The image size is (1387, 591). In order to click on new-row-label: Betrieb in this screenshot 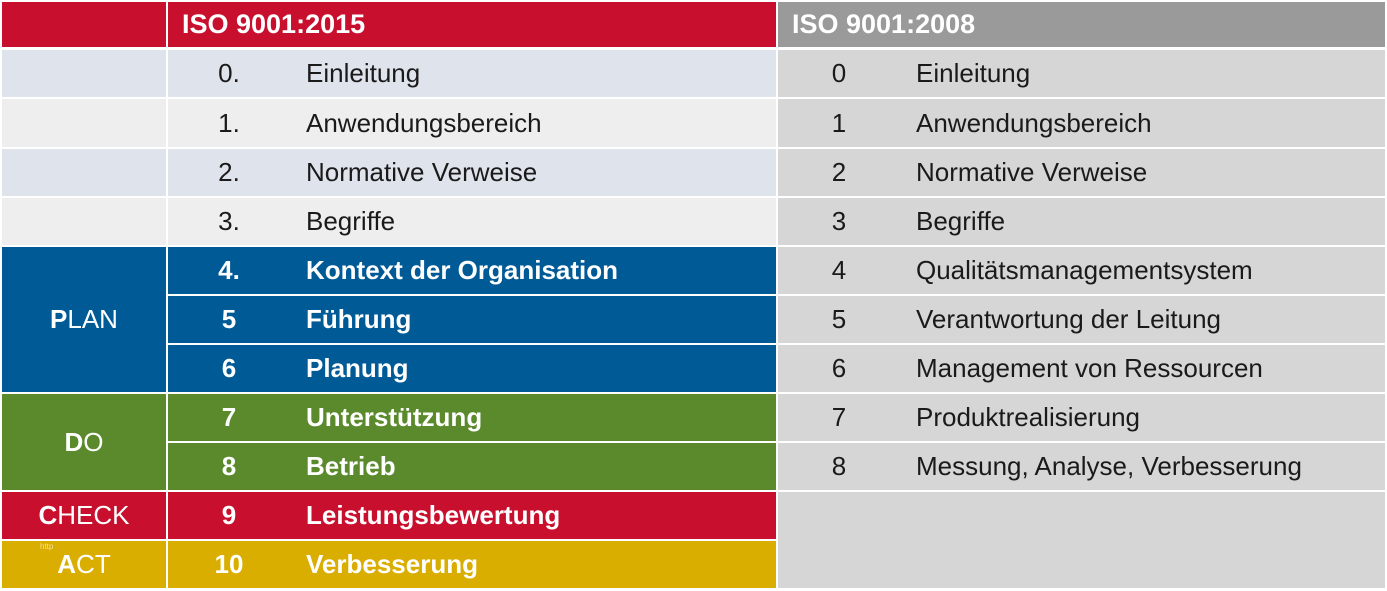, I will do `click(533, 466)`.